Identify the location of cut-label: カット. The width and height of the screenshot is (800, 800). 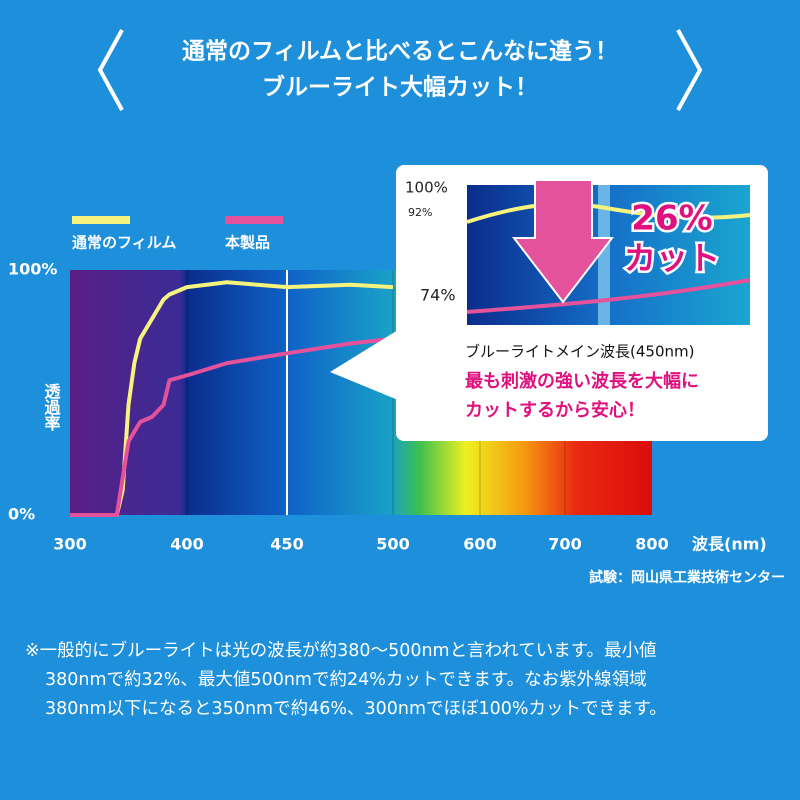
(672, 258).